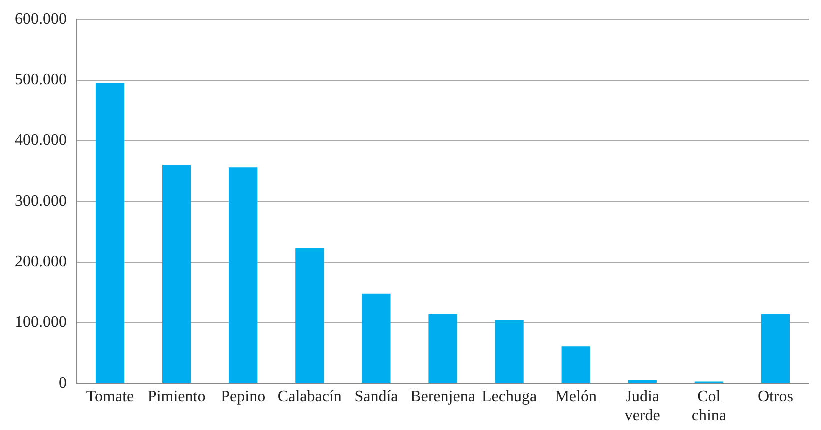  I want to click on x-tick-label: Pepino, so click(243, 397).